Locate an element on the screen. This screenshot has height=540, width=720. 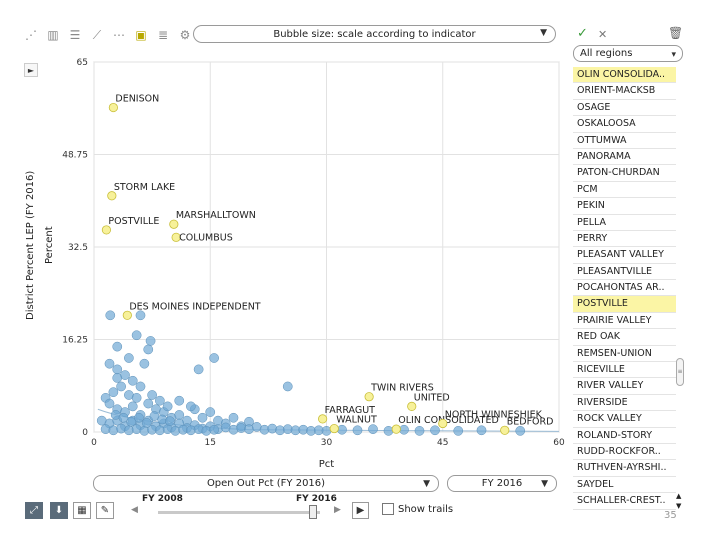
close-icon: ✕ is located at coordinates (603, 34).